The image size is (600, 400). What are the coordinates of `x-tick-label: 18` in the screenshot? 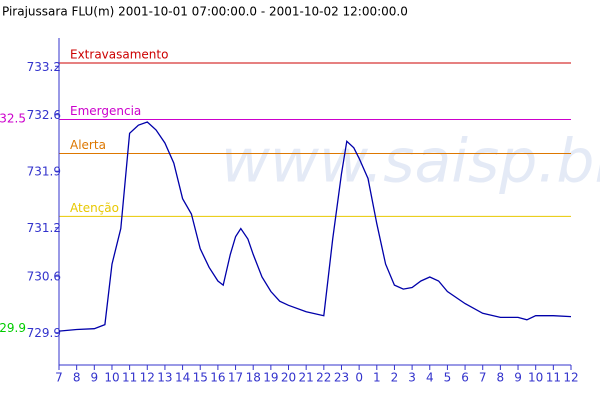 It's located at (253, 378).